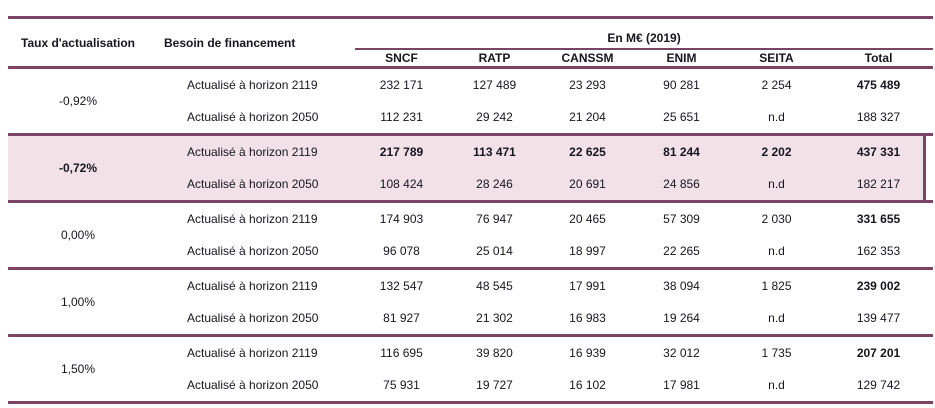  What do you see at coordinates (78, 100) in the screenshot?
I see `discount-rate-cell: -0,92%` at bounding box center [78, 100].